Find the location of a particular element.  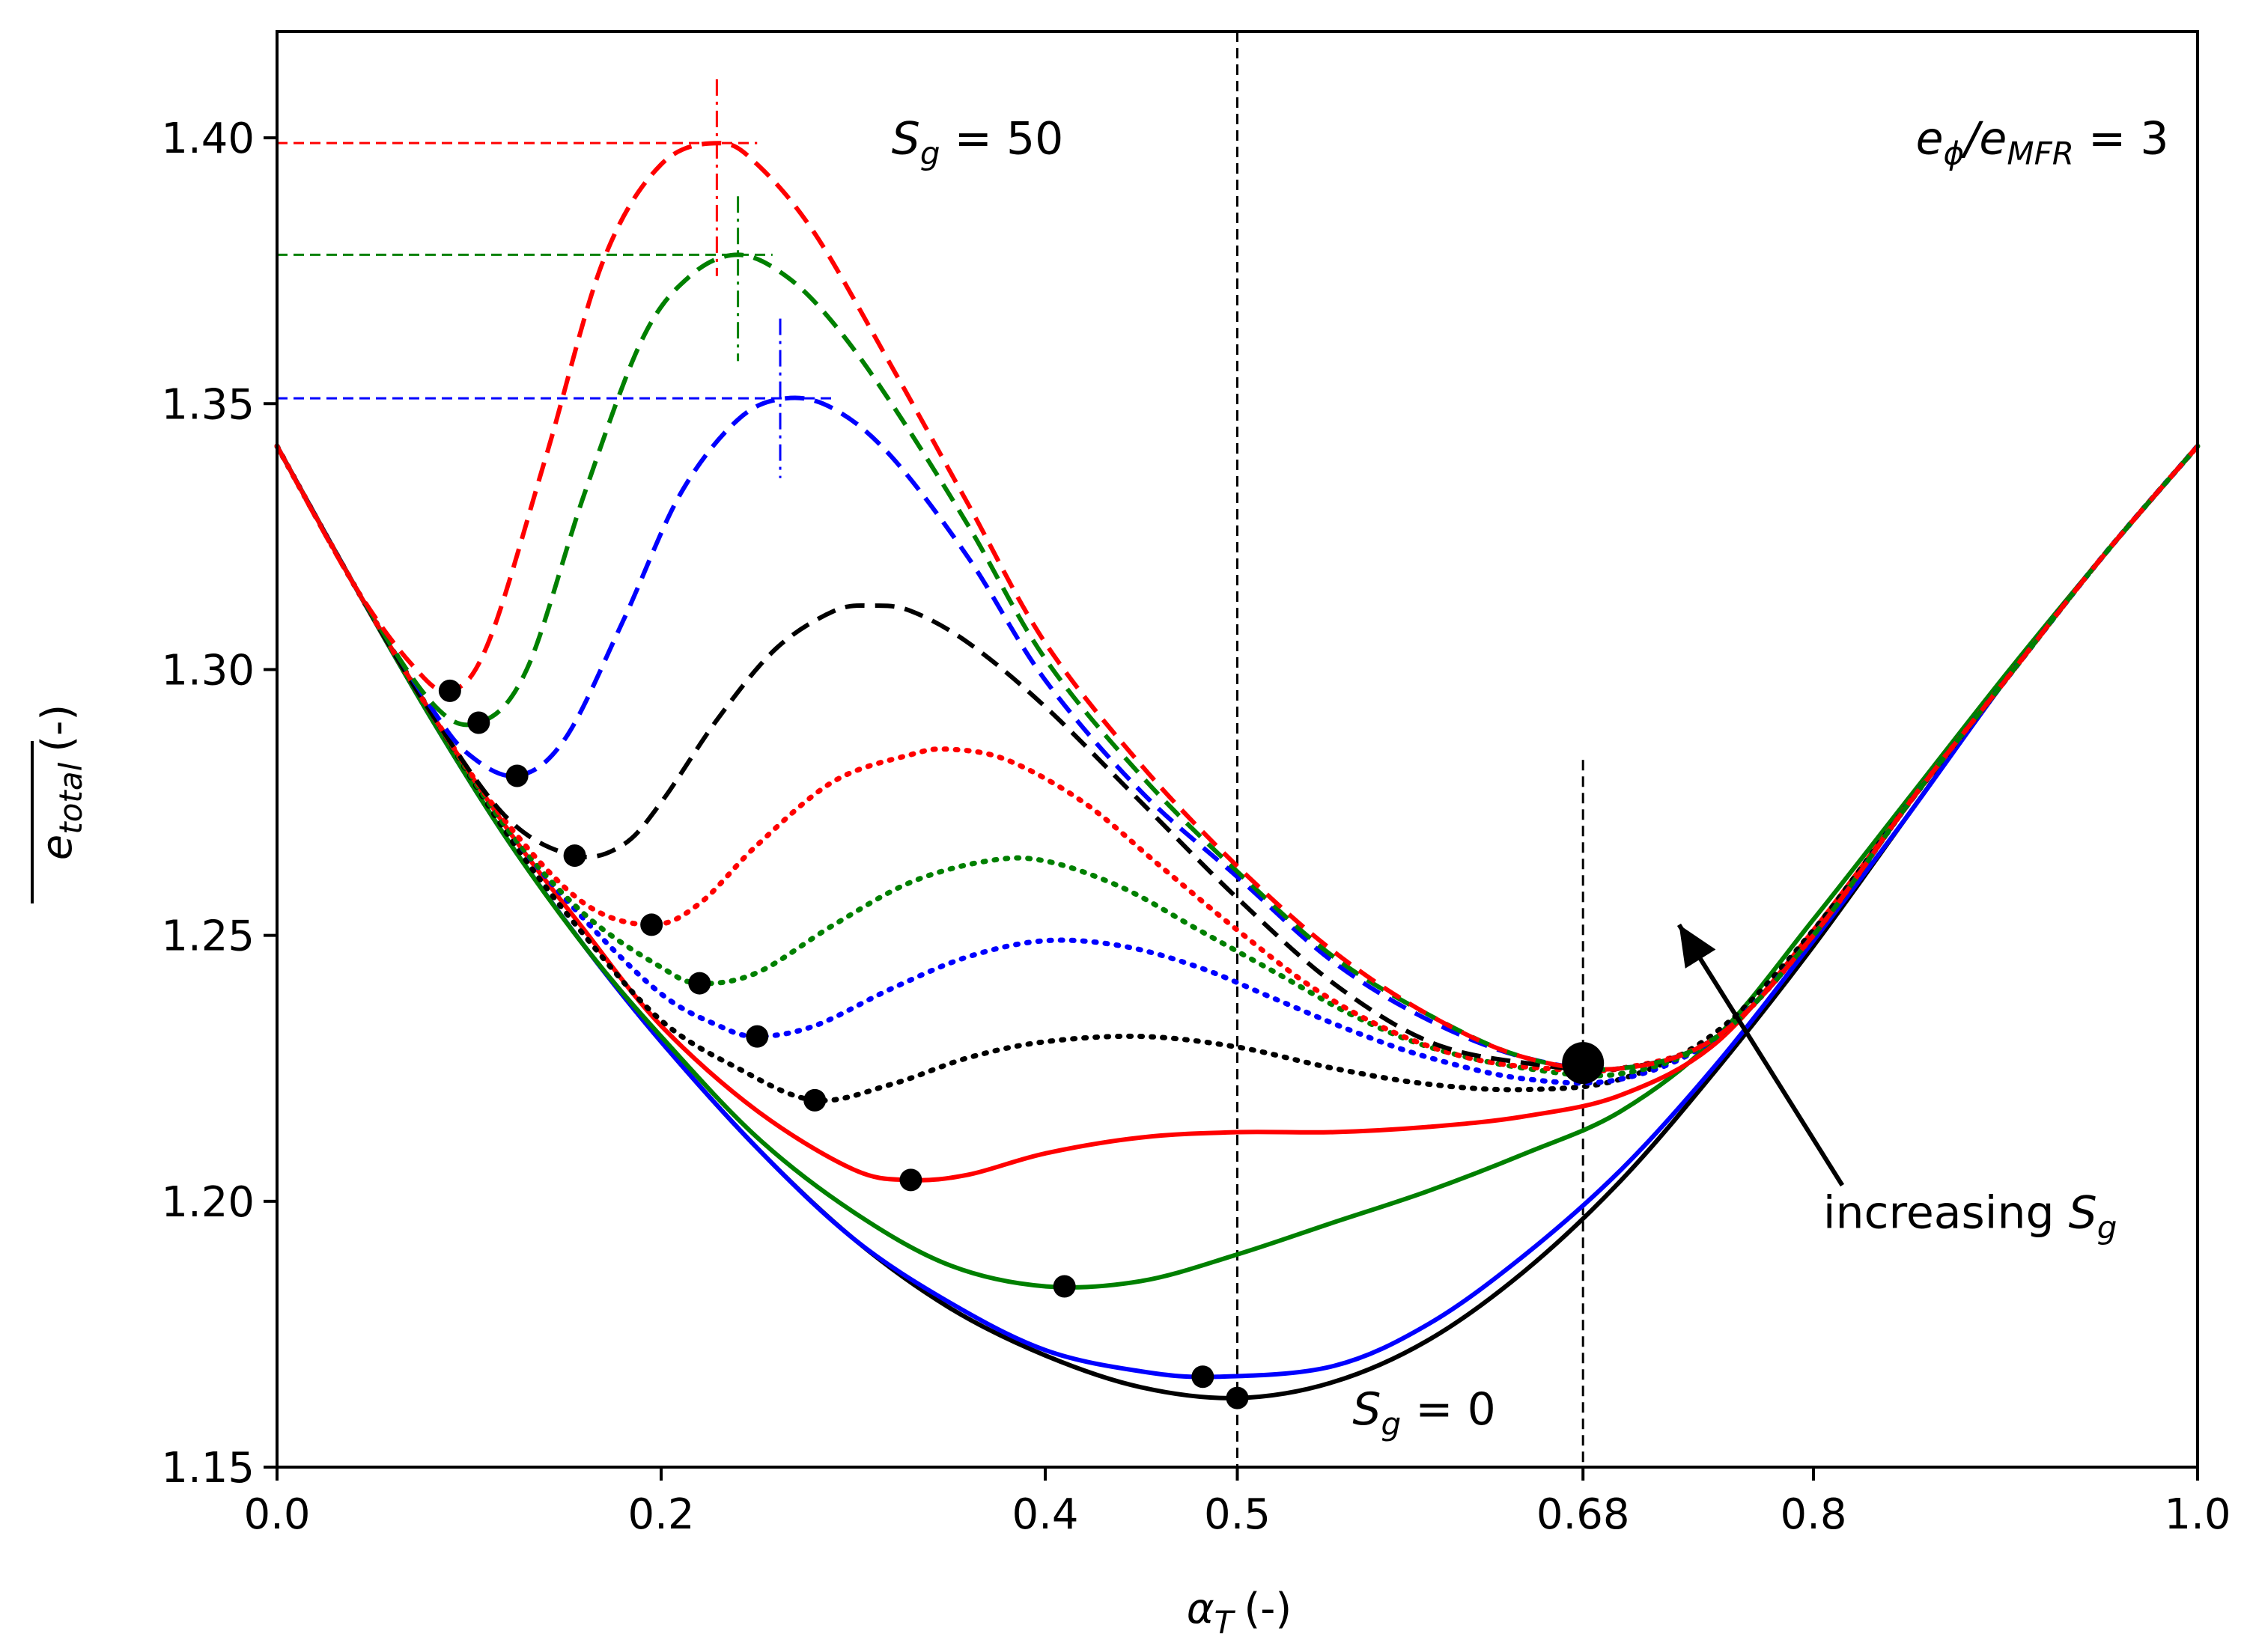

x-tick-label-1.0: 1.0 is located at coordinates (2197, 1514).